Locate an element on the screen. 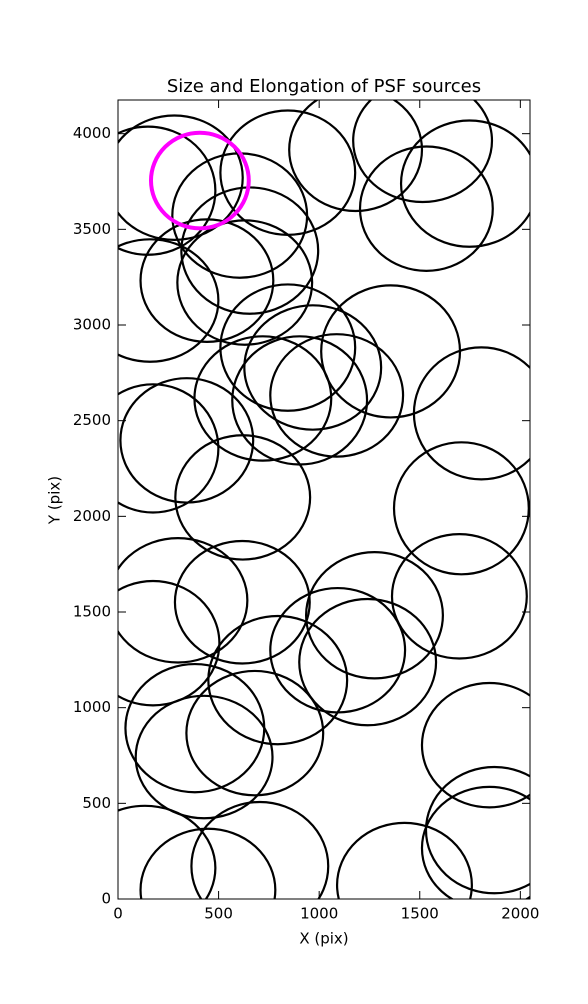  y-axis-label: Y (pix) is located at coordinates (55, 500).